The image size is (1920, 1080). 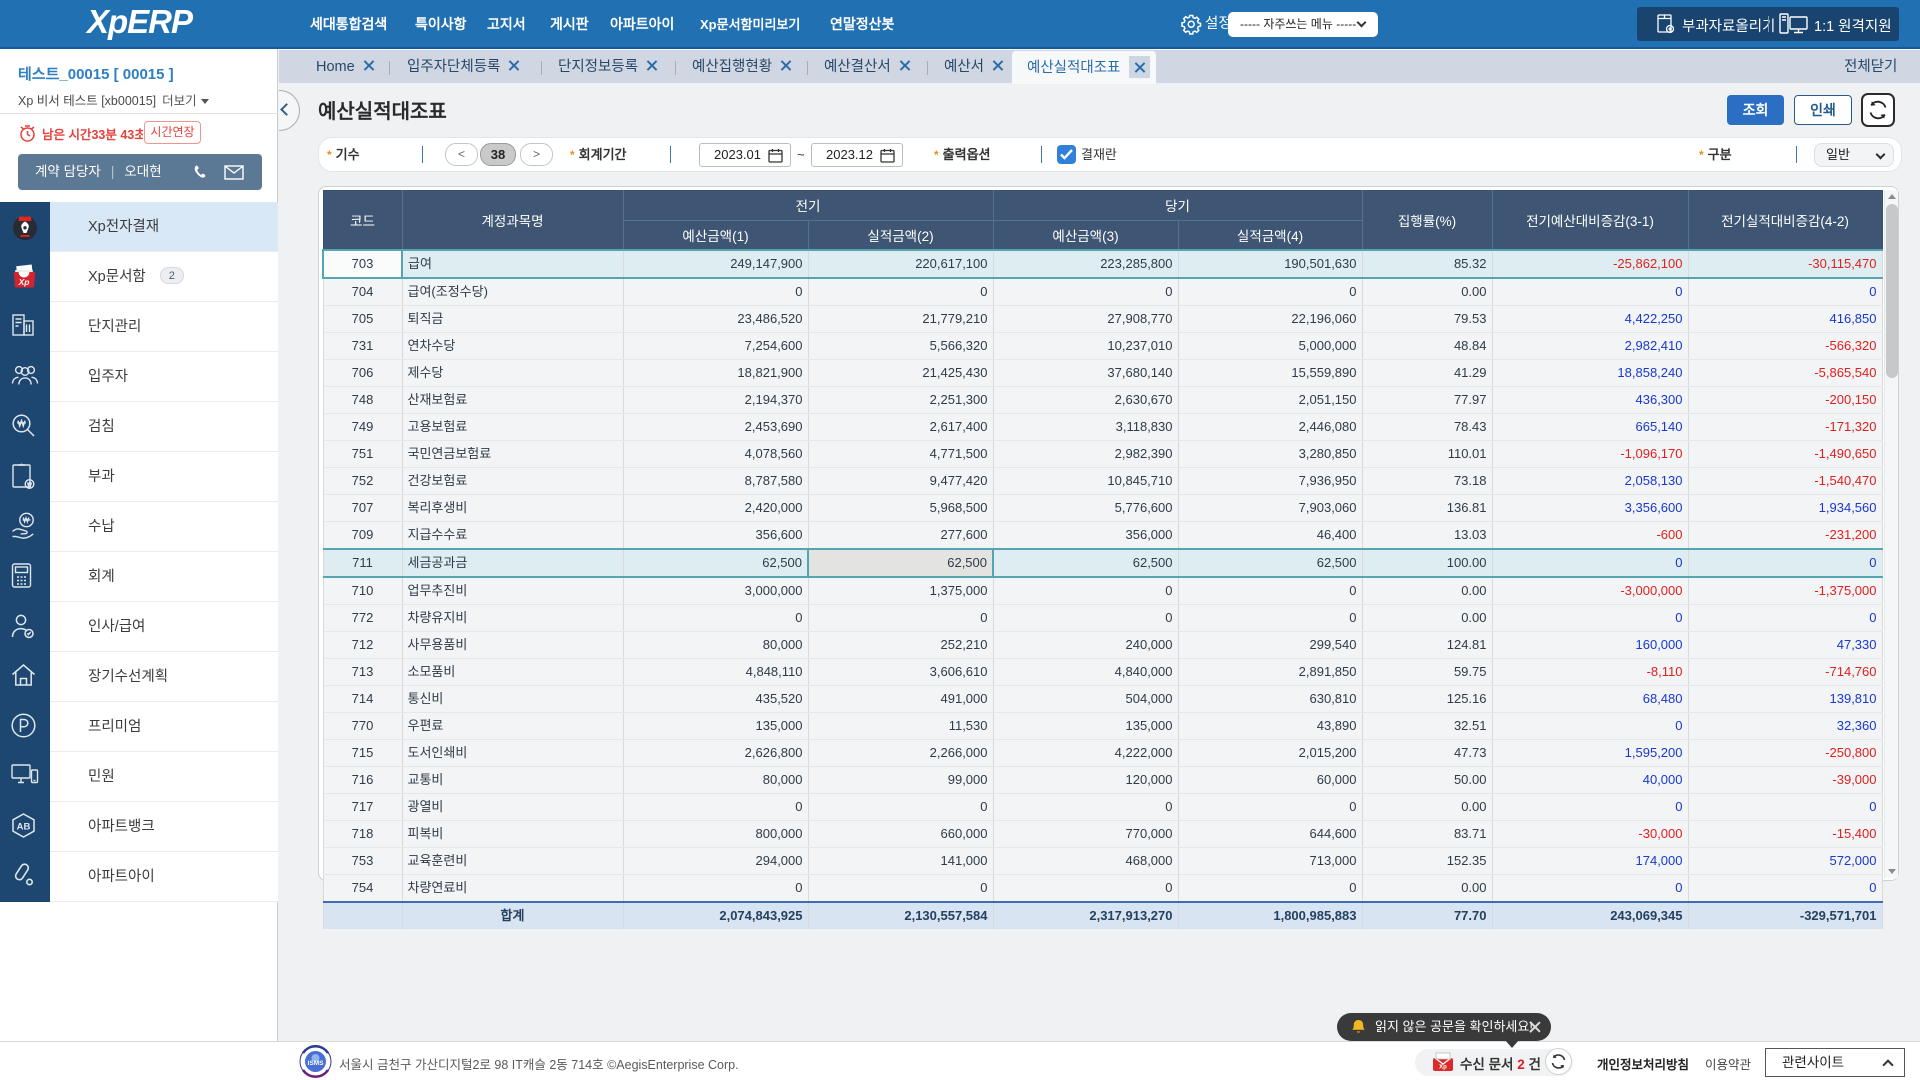 I want to click on svg-text: ISMS, so click(x=316, y=1063).